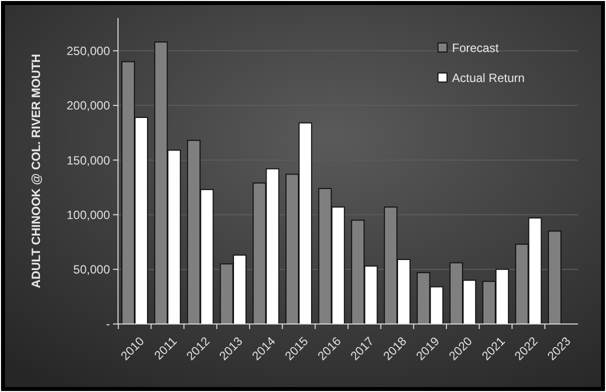  What do you see at coordinates (555, 277) in the screenshot?
I see `bar` at bounding box center [555, 277].